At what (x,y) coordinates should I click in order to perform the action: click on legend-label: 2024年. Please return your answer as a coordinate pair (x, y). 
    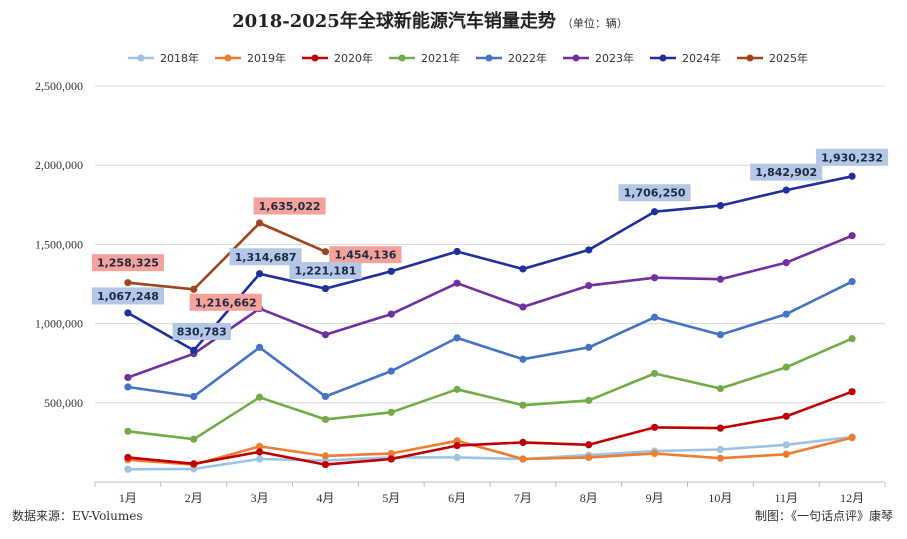
    Looking at the image, I should click on (701, 58).